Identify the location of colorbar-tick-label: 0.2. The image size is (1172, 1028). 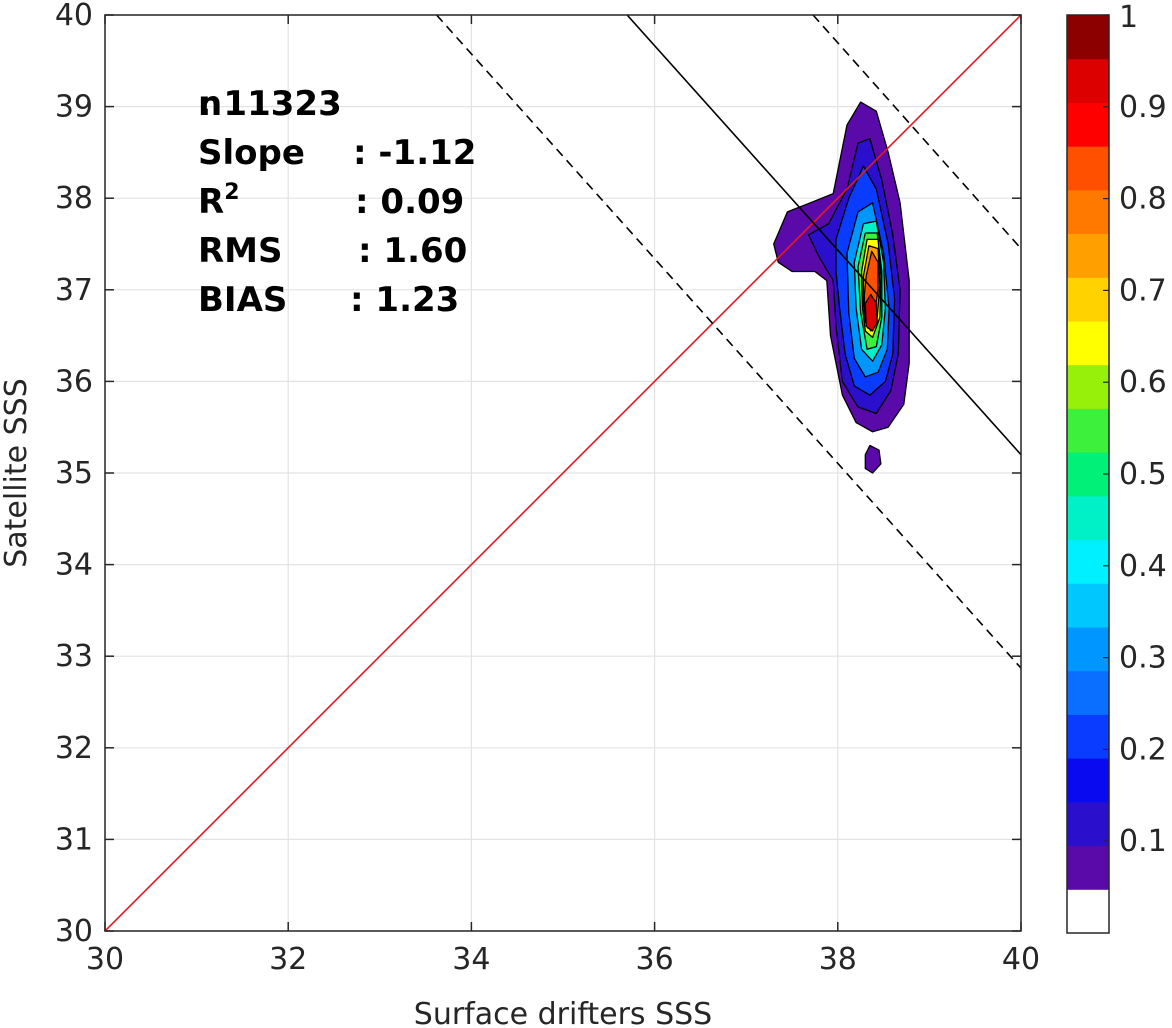
(1143, 749).